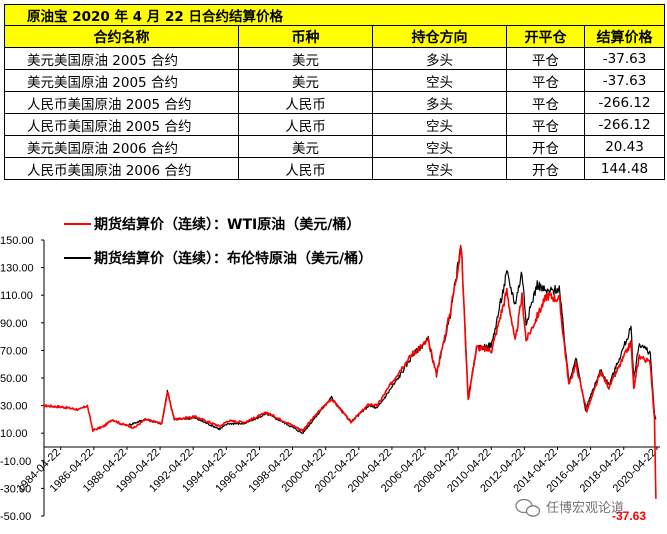 This screenshot has height=534, width=667. I want to click on table-row: 人民币美国原油 2005 合约 人民币 多头 平仓 -266.12, so click(335, 102).